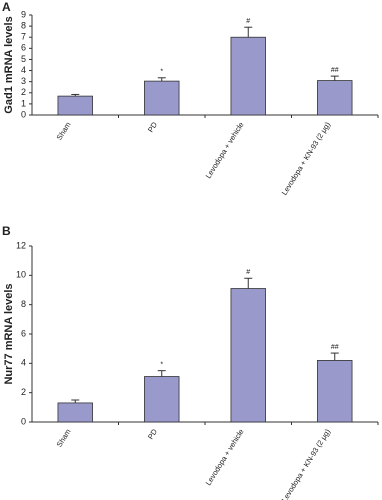  What do you see at coordinates (6, 7) in the screenshot?
I see `panel-label: A` at bounding box center [6, 7].